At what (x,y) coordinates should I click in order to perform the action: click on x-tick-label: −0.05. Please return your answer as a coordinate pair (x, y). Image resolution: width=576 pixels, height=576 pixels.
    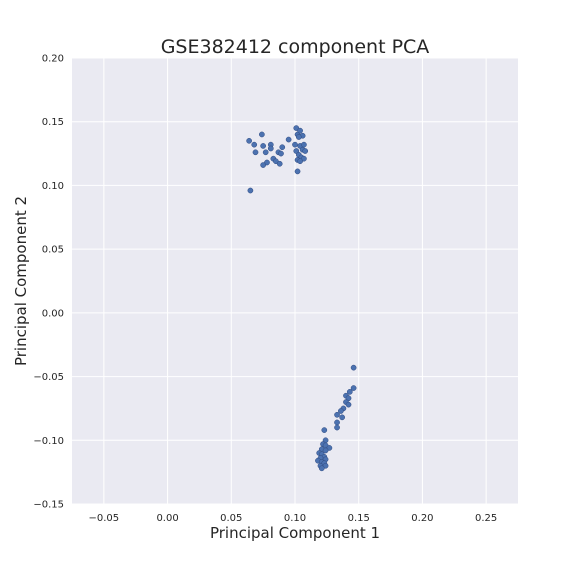
    Looking at the image, I should click on (104, 518).